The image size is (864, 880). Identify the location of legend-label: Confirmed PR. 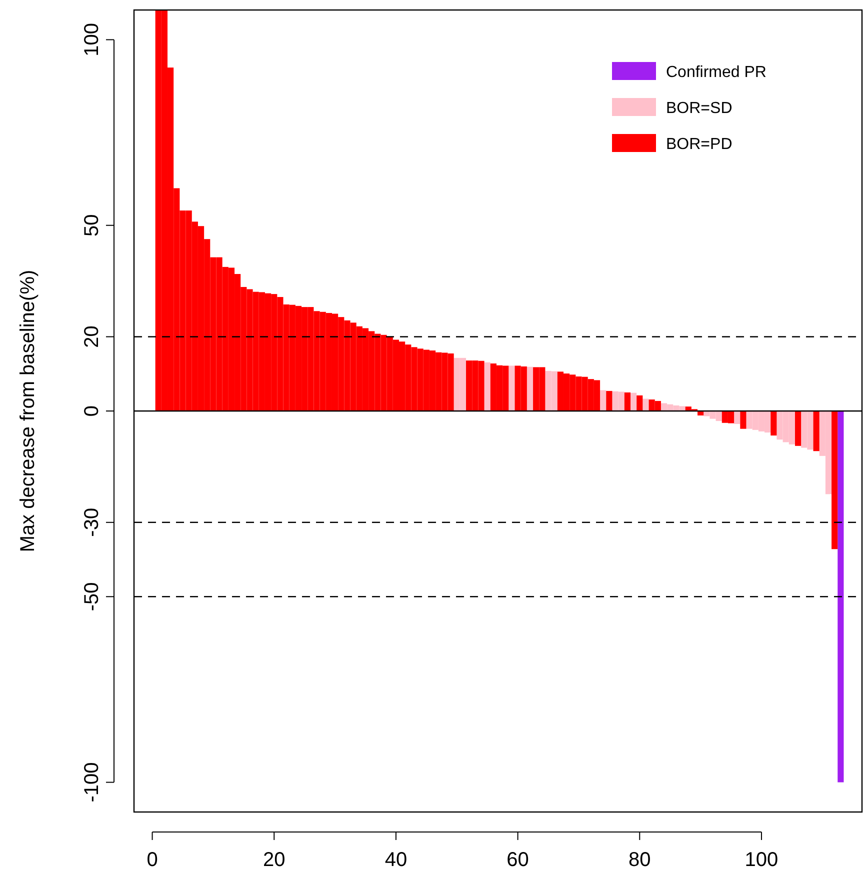
(716, 72).